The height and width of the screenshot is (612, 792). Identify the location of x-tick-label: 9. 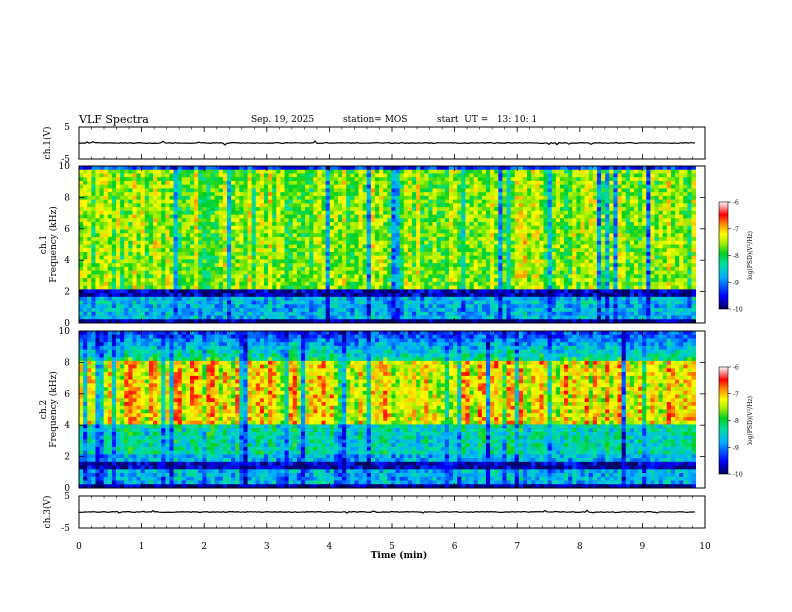
(643, 547).